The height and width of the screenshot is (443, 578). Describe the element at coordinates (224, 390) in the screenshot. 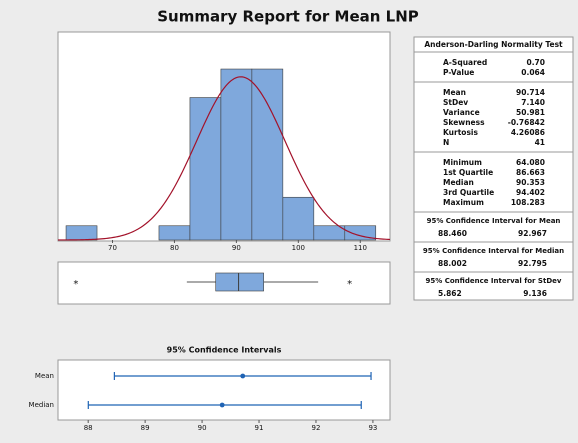

I see `interval-panel` at that location.